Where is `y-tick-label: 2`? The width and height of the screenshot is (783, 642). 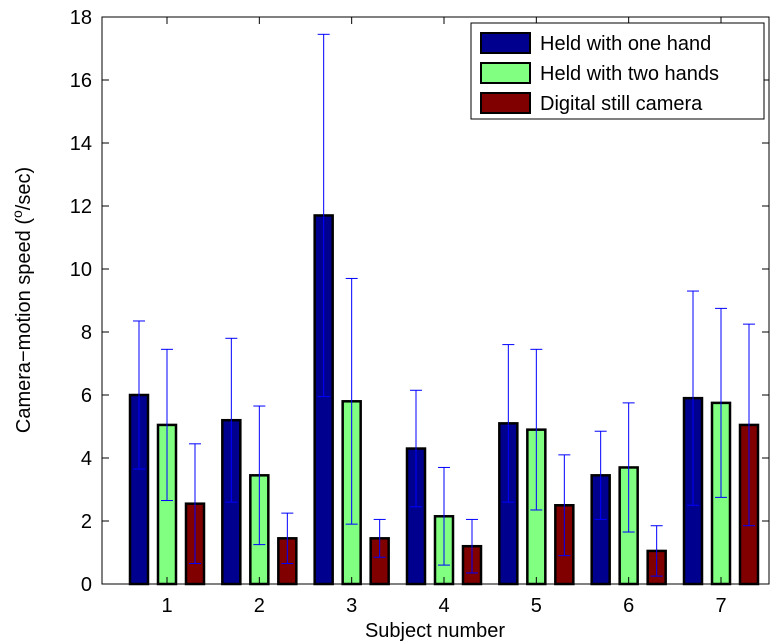 y-tick-label: 2 is located at coordinates (86, 522).